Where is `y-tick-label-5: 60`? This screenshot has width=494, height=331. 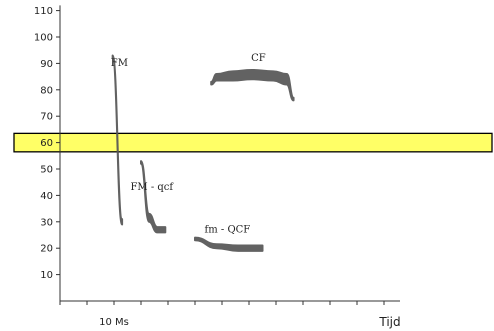
y-tick-label-5: 60 is located at coordinates (46, 143).